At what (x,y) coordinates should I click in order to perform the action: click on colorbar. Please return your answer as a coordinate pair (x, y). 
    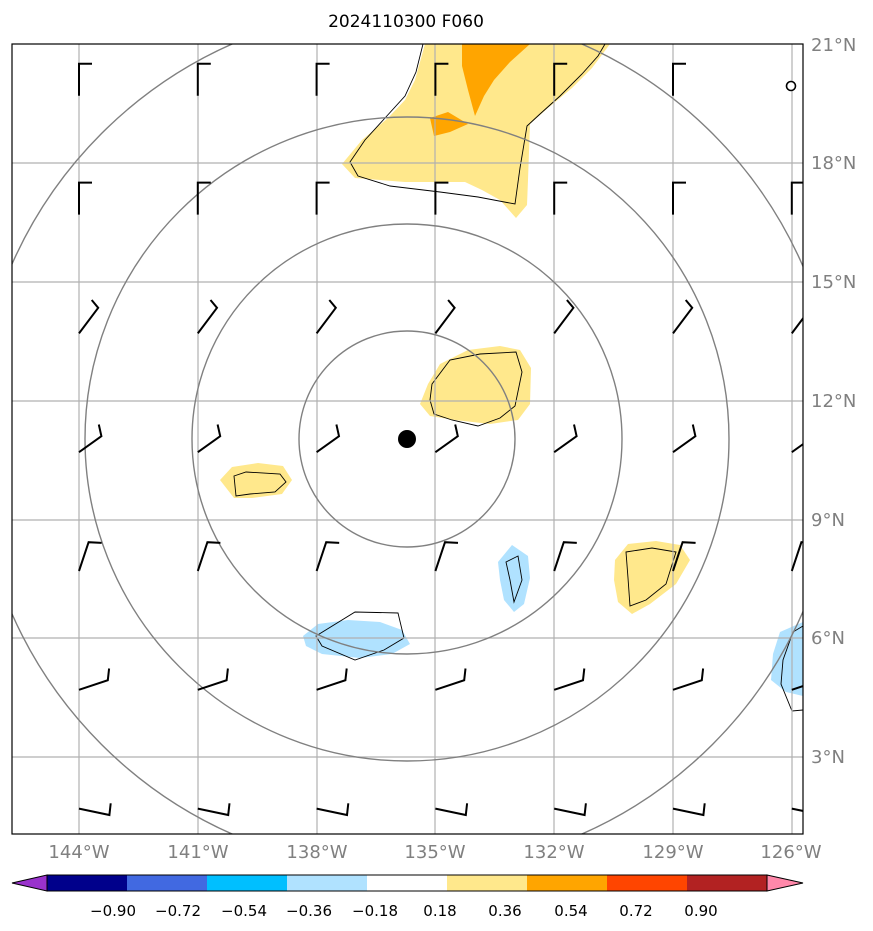
    Looking at the image, I should click on (407, 883).